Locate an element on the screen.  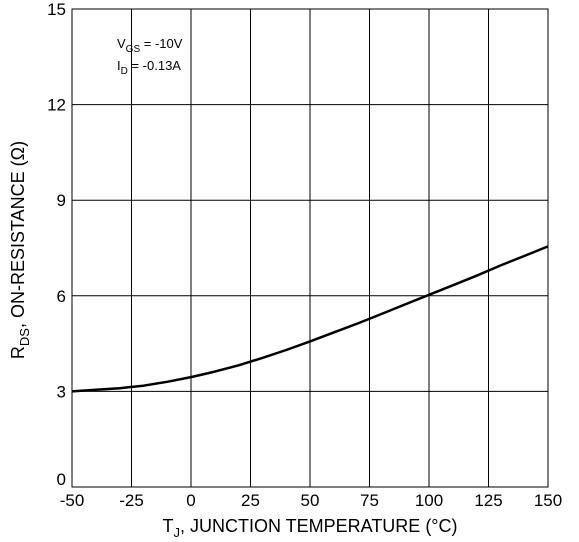
y-tick-label: 12 is located at coordinates (56, 105).